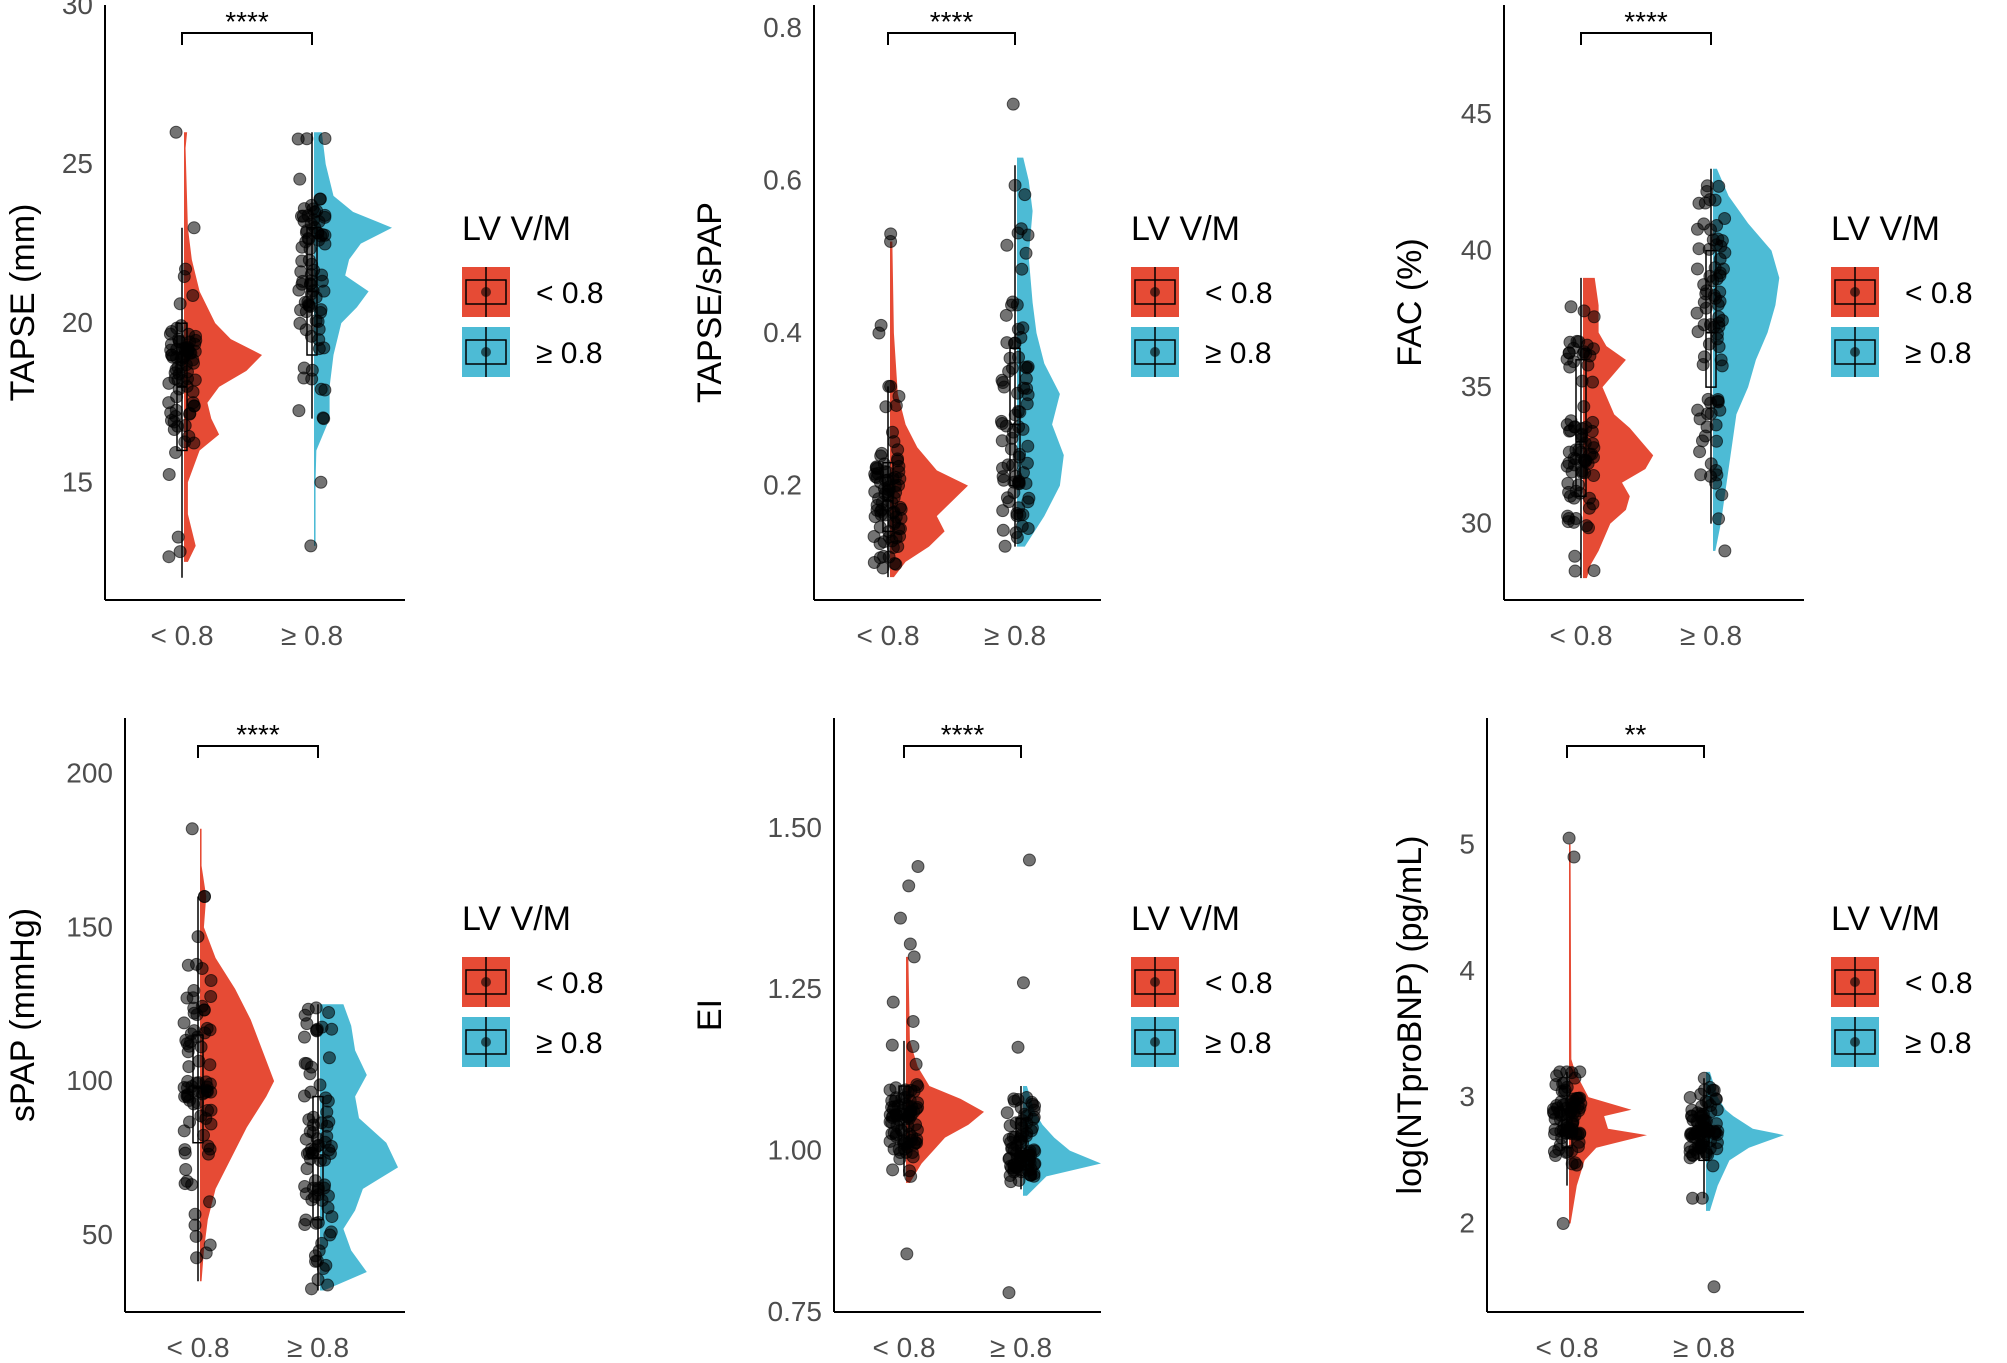 The width and height of the screenshot is (2007, 1363). Describe the element at coordinates (569, 353) in the screenshot. I see `legend-item-label: ≥ 0.8` at that location.